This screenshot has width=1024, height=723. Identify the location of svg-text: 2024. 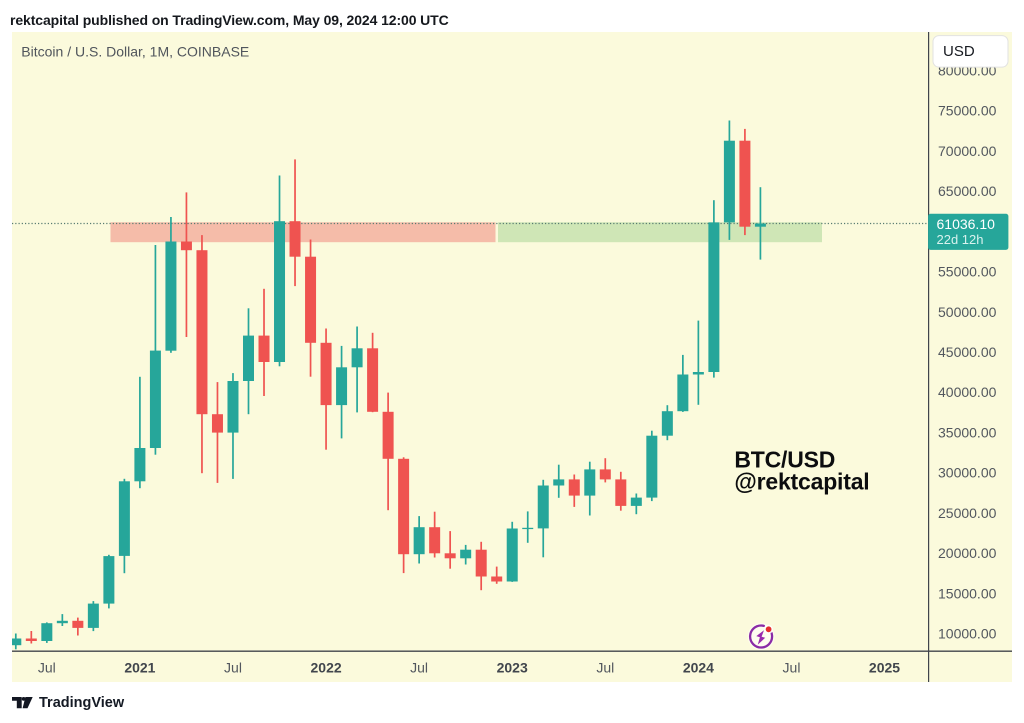
(698, 668).